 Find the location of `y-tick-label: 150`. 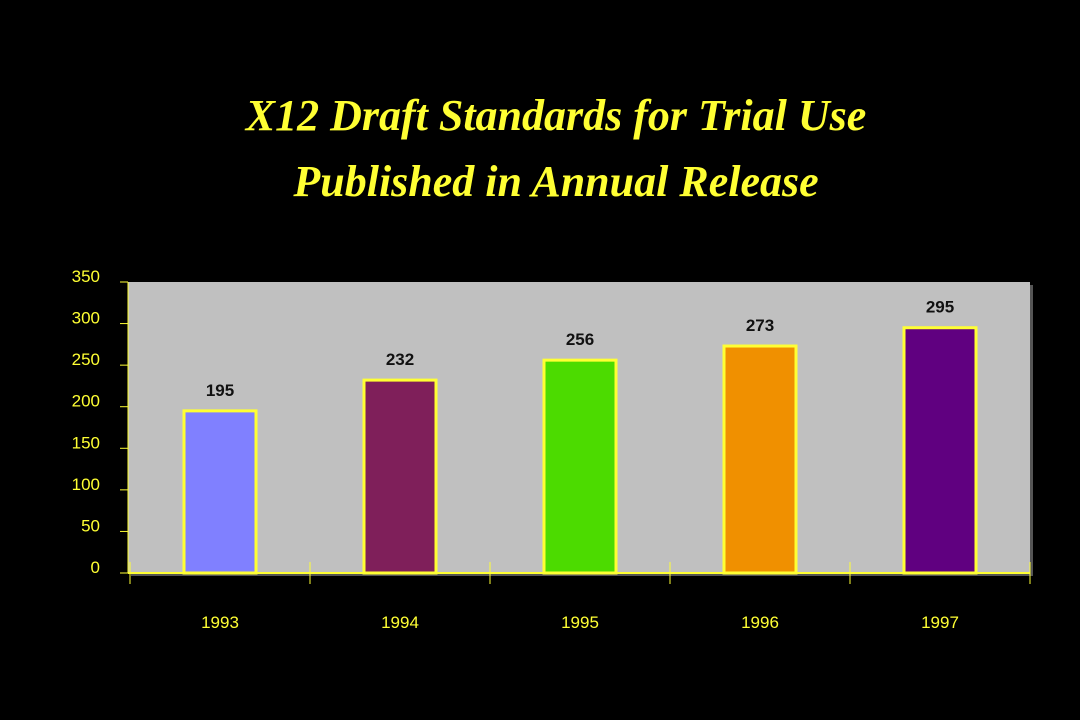

y-tick-label: 150 is located at coordinates (86, 442).